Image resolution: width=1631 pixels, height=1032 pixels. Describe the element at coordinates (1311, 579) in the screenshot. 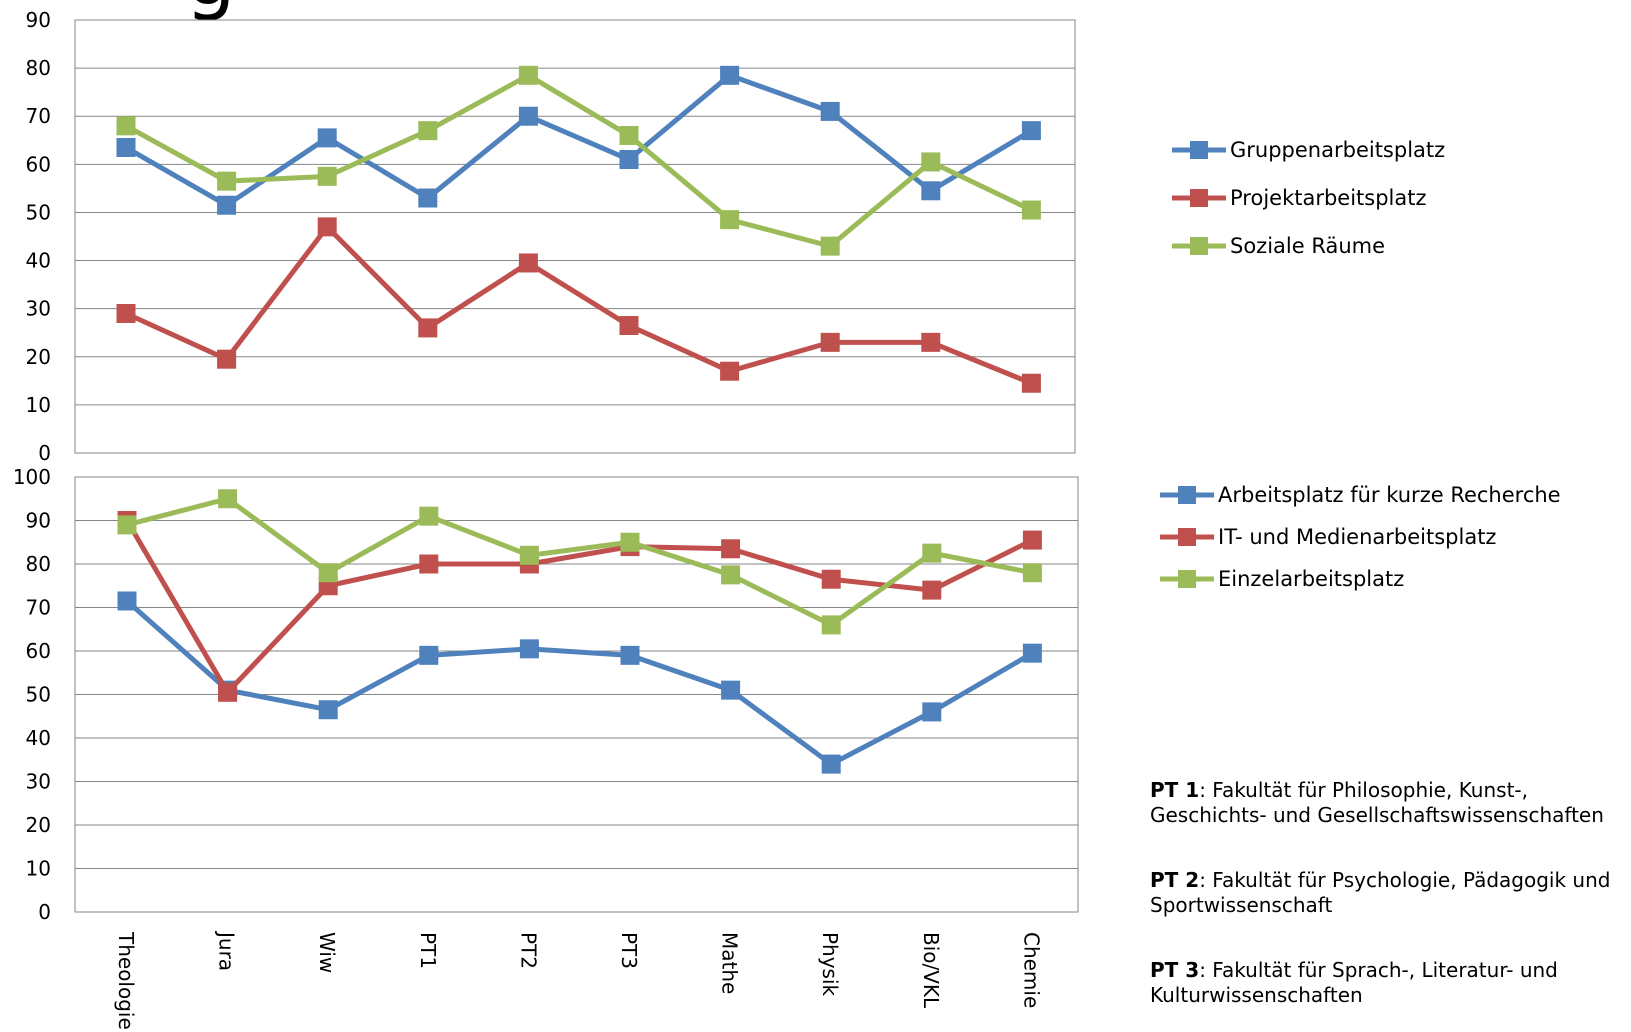

I see `legend-label-einzelarbeitsplatz: Einzelarbeitsplatz` at that location.